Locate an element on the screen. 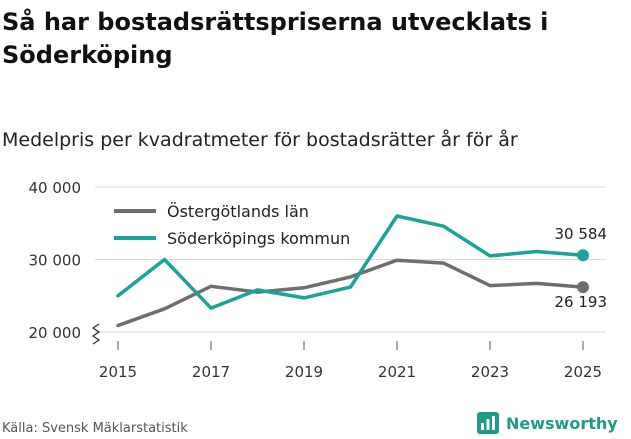  brand-logo: Newsworthy is located at coordinates (547, 423).